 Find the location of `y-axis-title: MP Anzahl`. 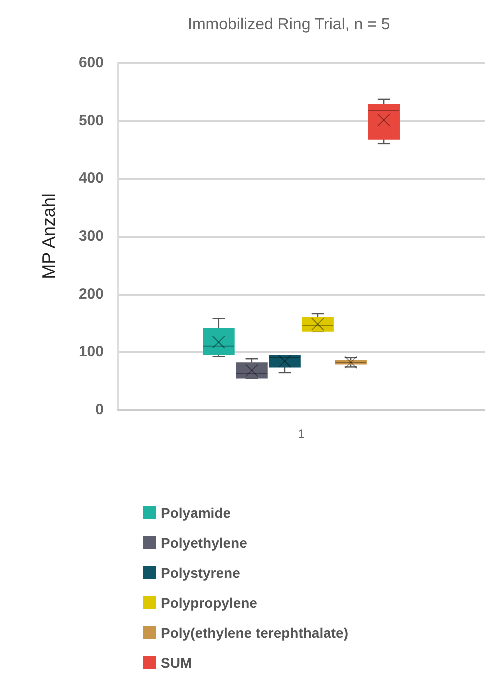

y-axis-title: MP Anzahl is located at coordinates (49, 237).